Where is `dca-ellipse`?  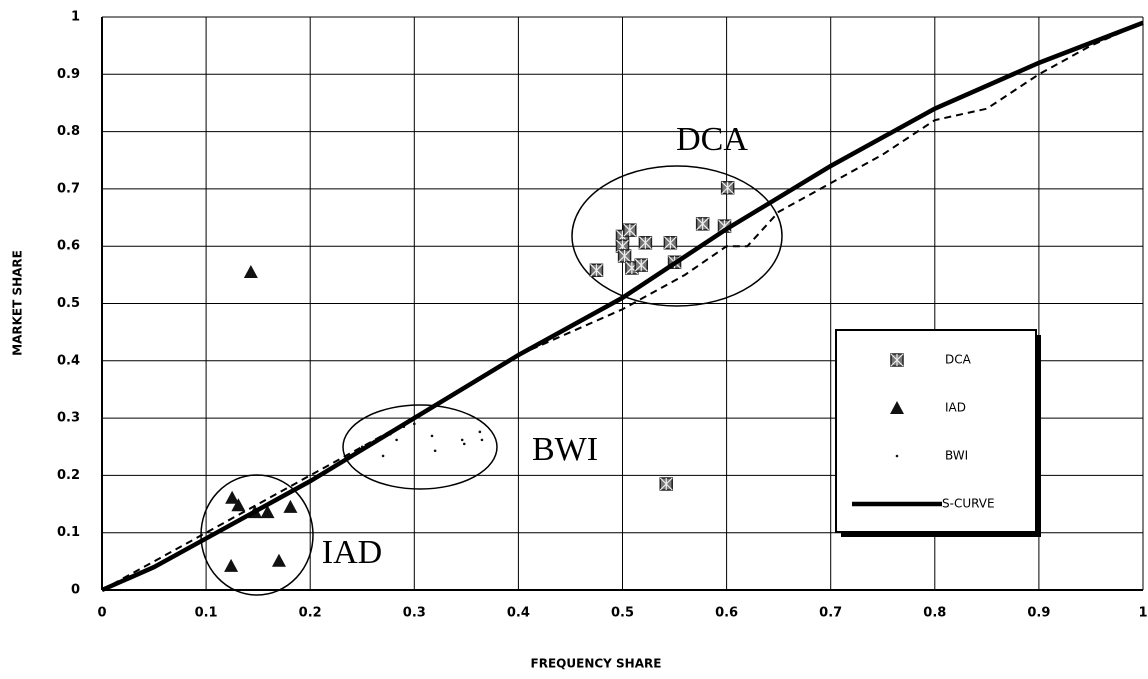
dca-ellipse is located at coordinates (677, 236).